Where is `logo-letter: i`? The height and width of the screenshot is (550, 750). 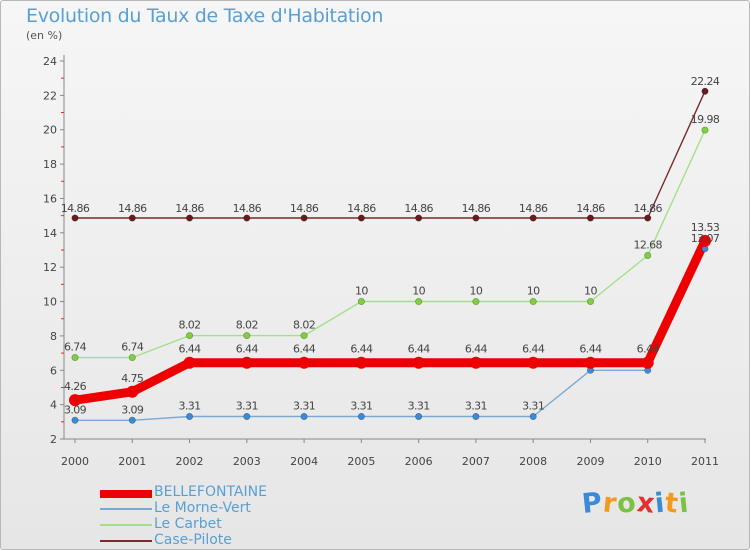
logo-letter: i is located at coordinates (684, 503).